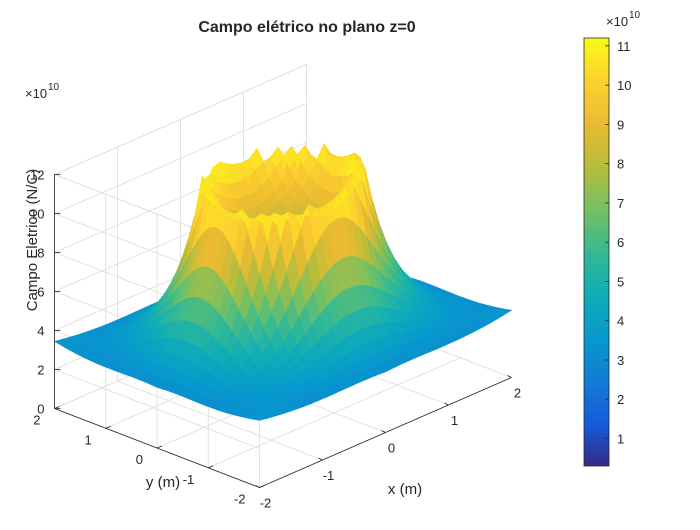 The image size is (700, 530). Describe the element at coordinates (620, 321) in the screenshot. I see `colorbar-tick-label: 4` at that location.